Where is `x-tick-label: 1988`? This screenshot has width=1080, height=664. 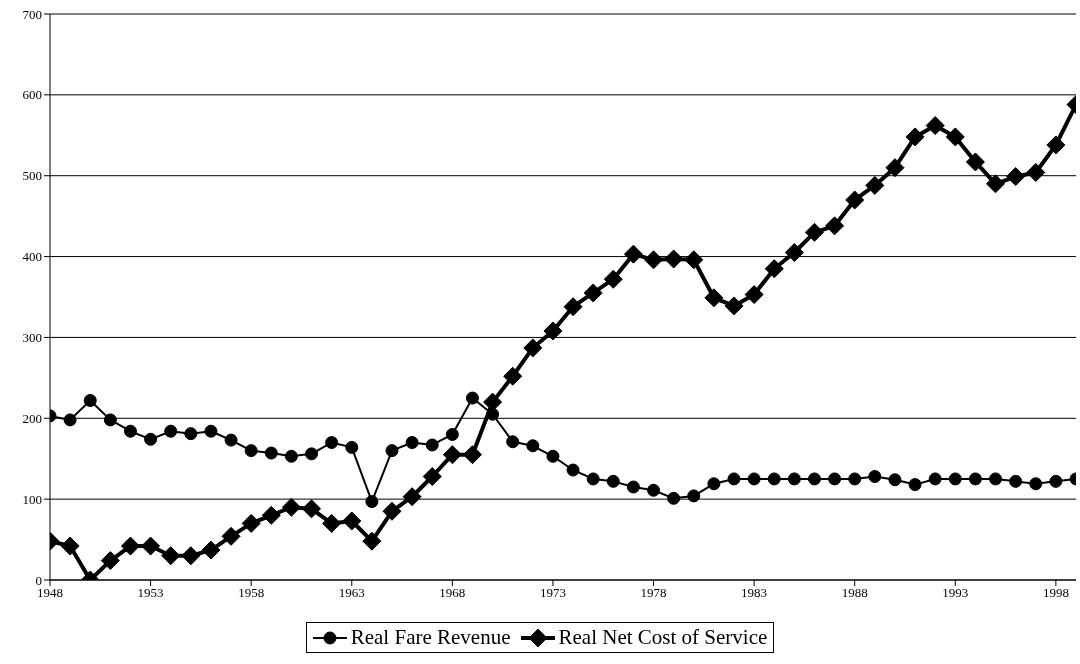 x-tick-label: 1988 is located at coordinates (854, 593).